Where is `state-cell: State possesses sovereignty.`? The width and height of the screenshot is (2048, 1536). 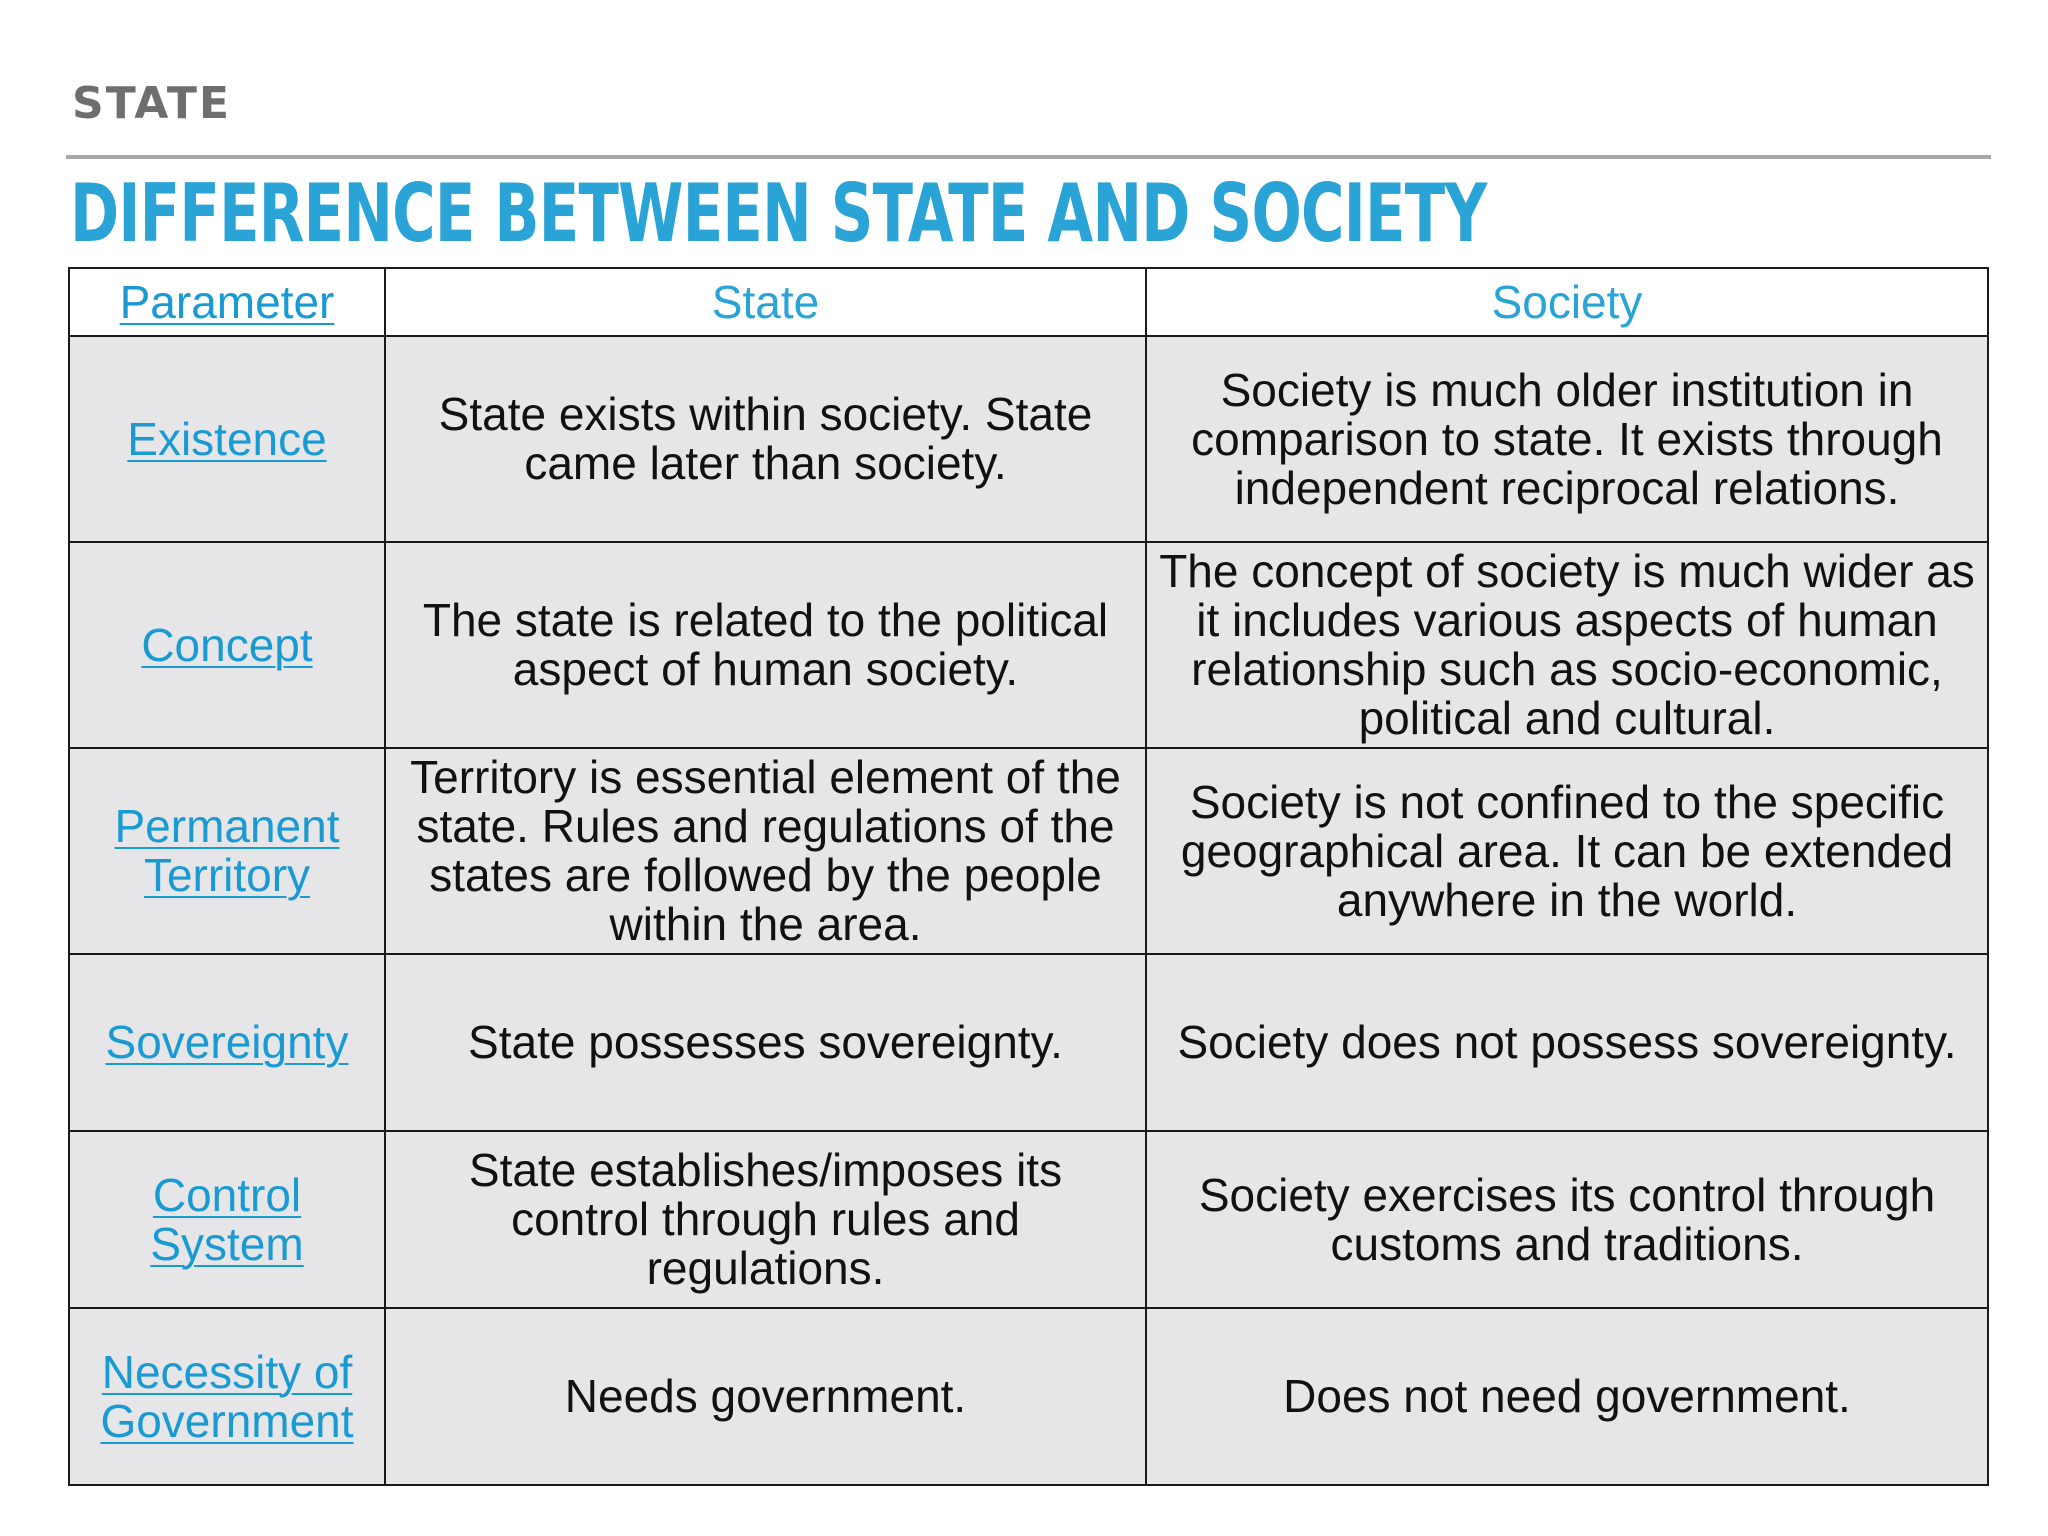
state-cell: State possesses sovereignty. is located at coordinates (765, 1042).